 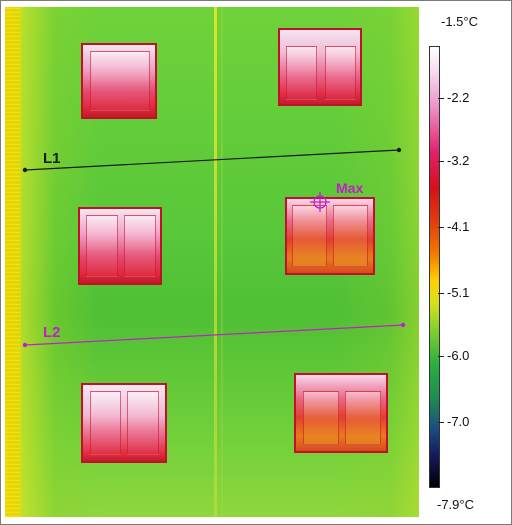 I want to click on line-l1-label: L1, so click(x=52, y=158).